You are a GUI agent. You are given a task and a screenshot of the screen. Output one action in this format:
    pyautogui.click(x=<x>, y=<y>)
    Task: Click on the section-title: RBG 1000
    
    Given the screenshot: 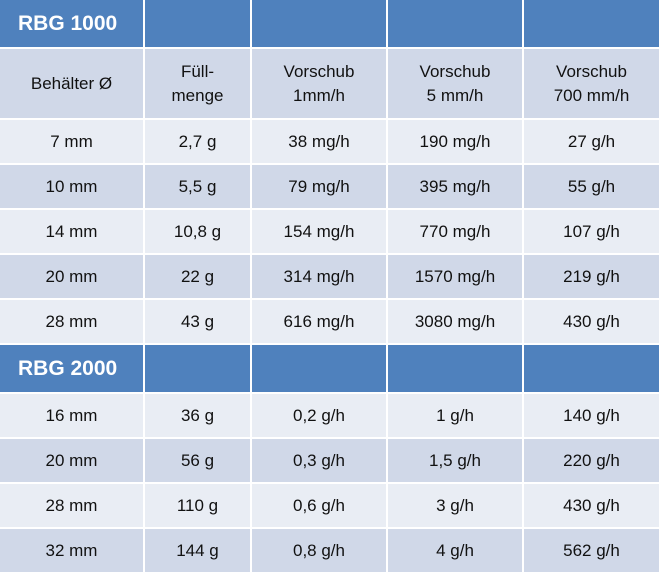 What is the action you would take?
    pyautogui.click(x=71, y=23)
    